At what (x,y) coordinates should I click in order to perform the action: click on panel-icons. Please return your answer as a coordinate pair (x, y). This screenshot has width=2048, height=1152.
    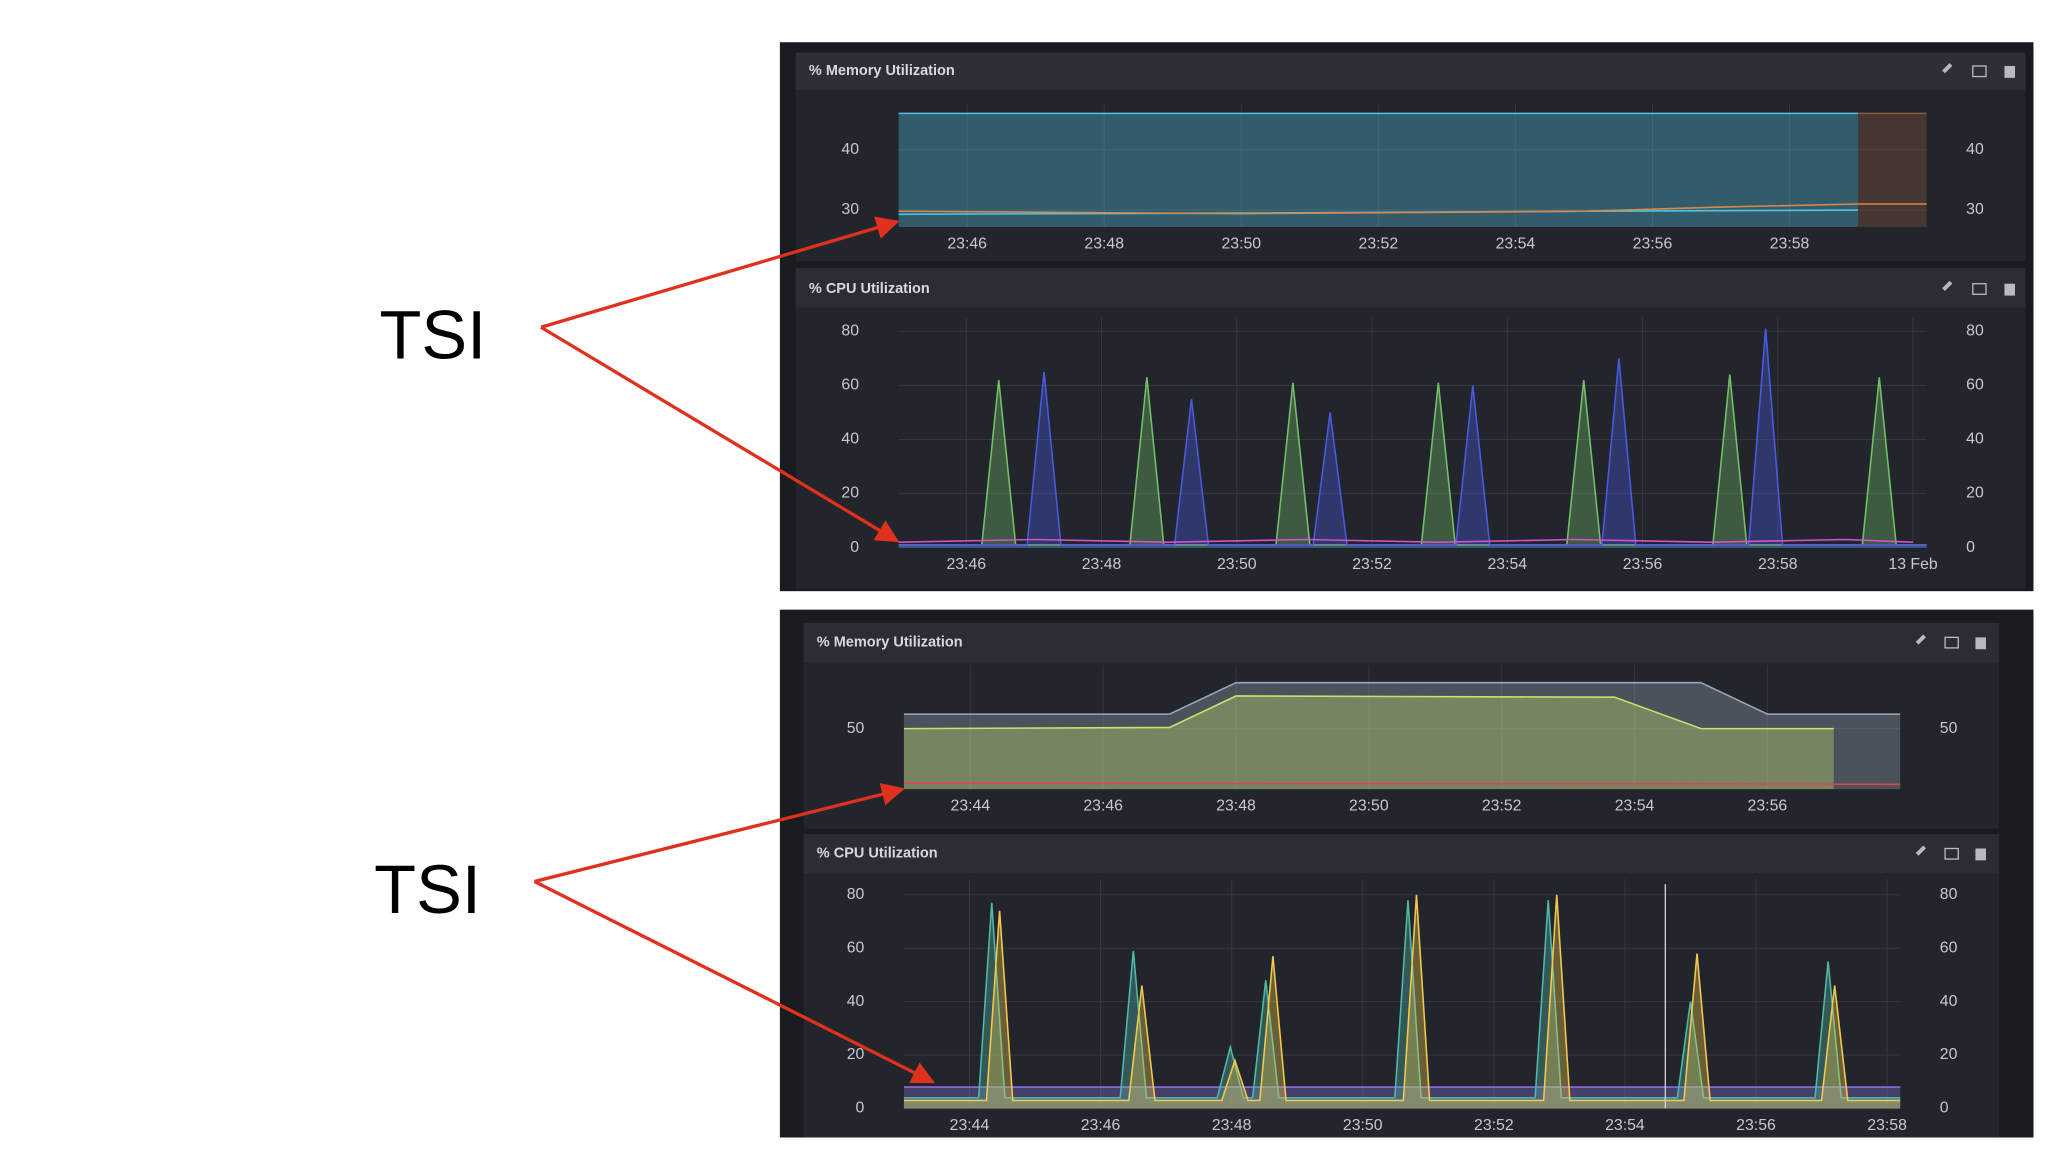
    Looking at the image, I should click on (1965, 462).